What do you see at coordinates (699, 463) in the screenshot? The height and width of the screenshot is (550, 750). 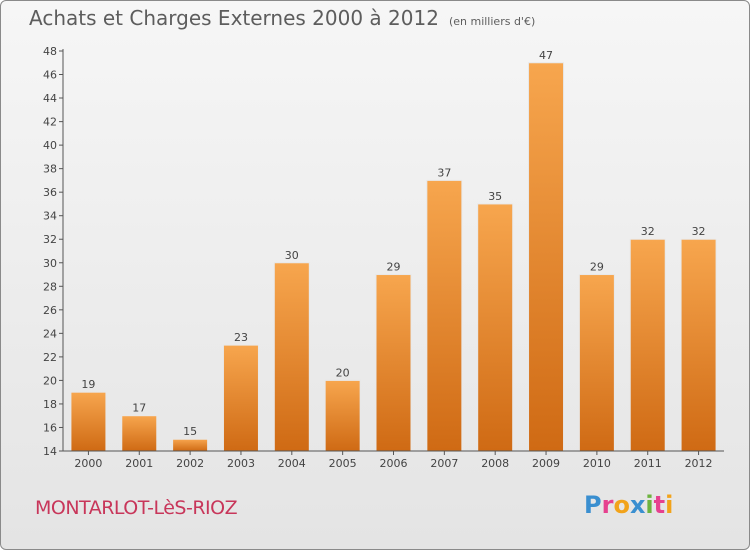 I see `x-tick-label: 2012` at bounding box center [699, 463].